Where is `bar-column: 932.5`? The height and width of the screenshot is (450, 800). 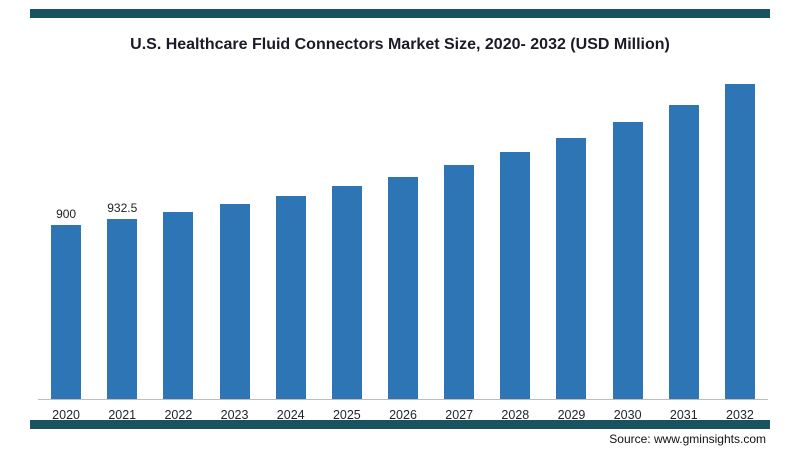
bar-column: 932.5 is located at coordinates (122, 300).